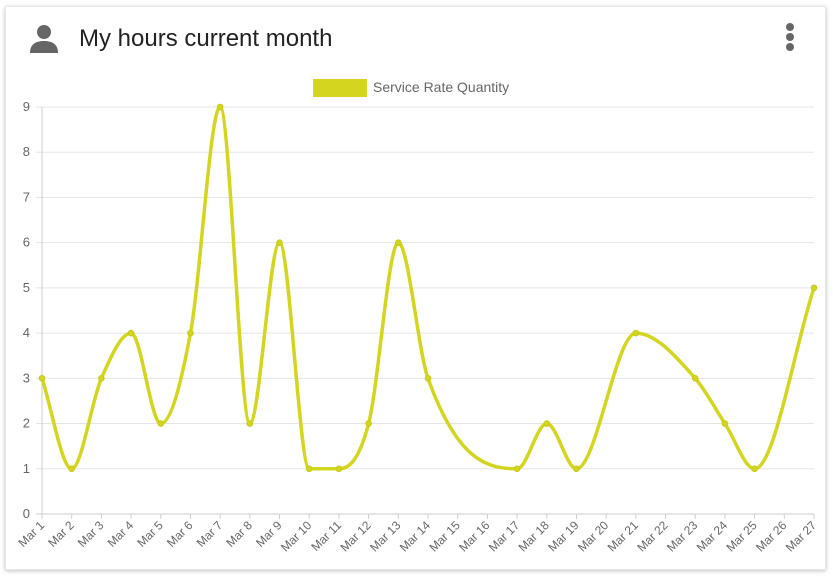 This screenshot has width=833, height=577. Describe the element at coordinates (563, 536) in the screenshot. I see `x-tick-label: Mar 19` at that location.